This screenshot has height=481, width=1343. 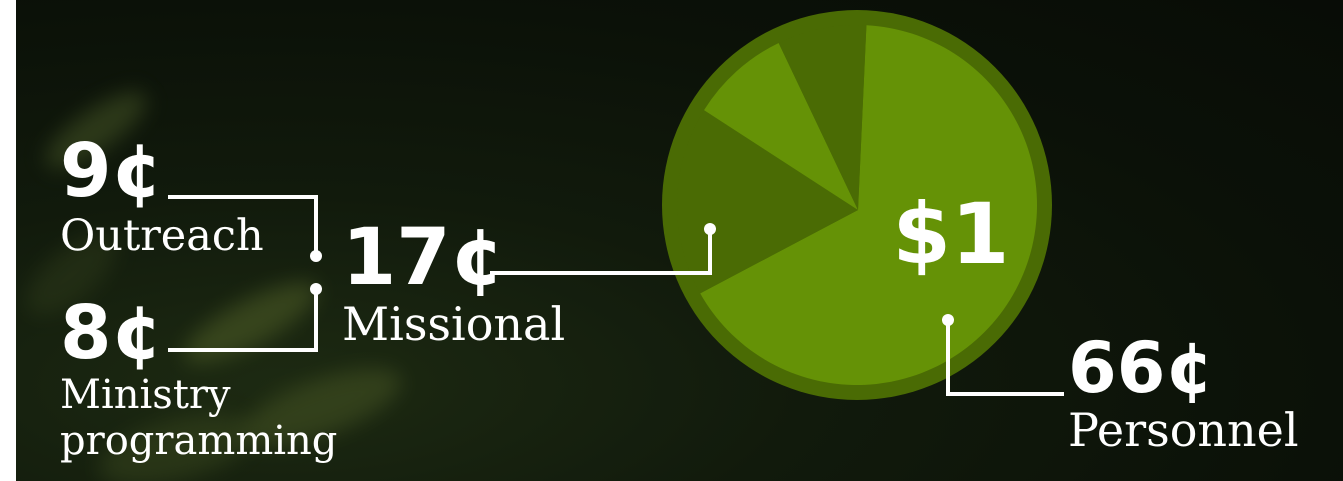 I want to click on pie-slice-outreach, so click(x=781, y=126).